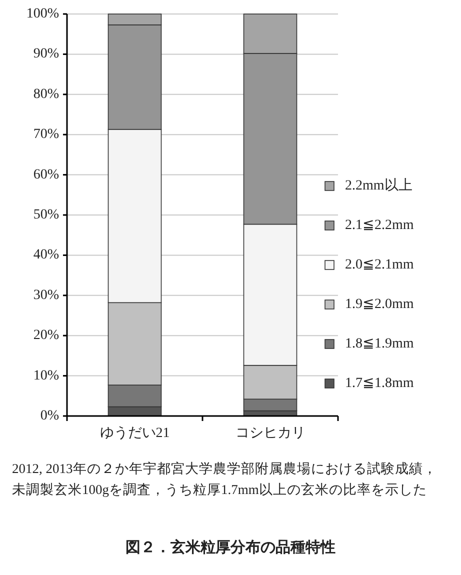  Describe the element at coordinates (225, 479) in the screenshot. I see `text: 2012, 2013年の２か年宇都宮大学農学部附属農場における試験成績，未調製玄米100gを調査，うち粒厚1.7mm以上の玄米の比率を示した` at that location.